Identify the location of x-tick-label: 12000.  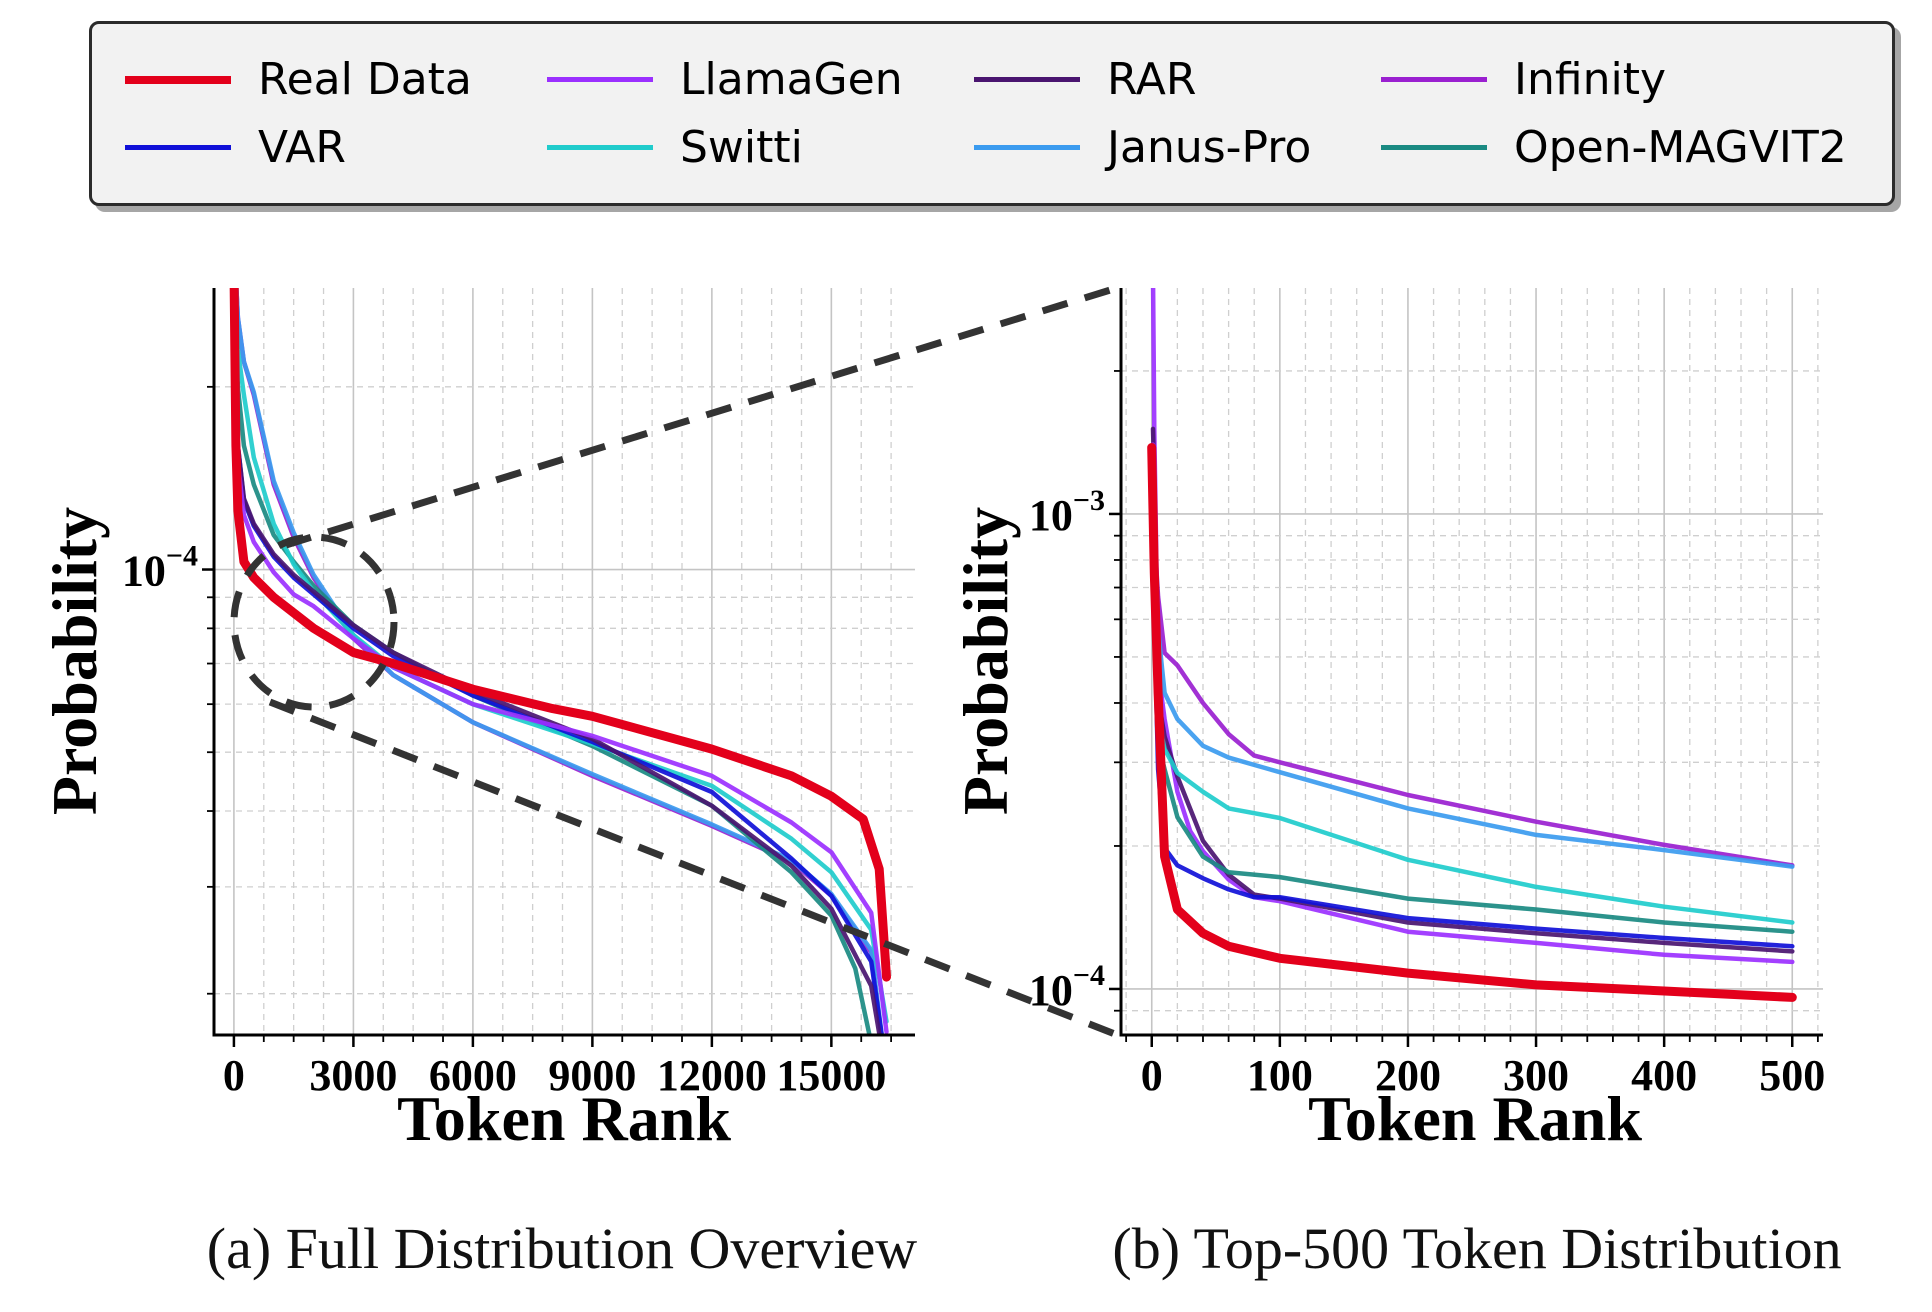
(712, 1075).